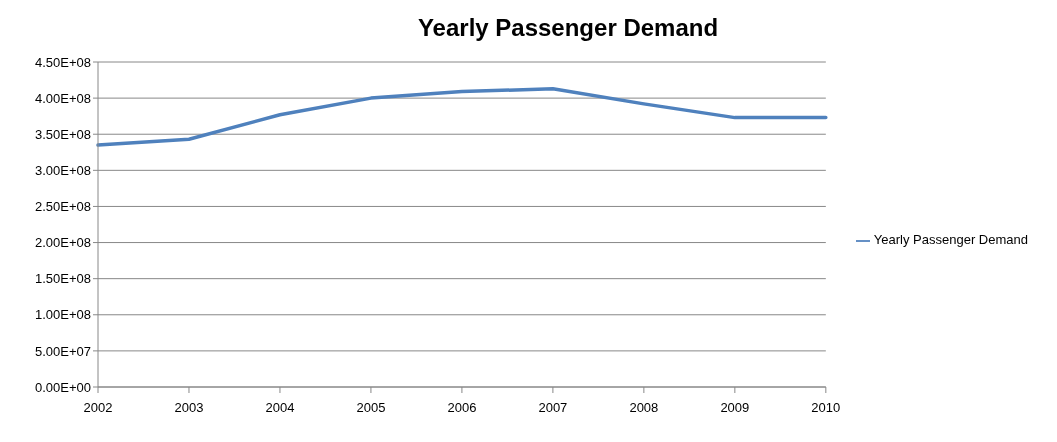 This screenshot has height=442, width=1057. What do you see at coordinates (62, 351) in the screenshot?
I see `y-tick-label: 5.00E+07` at bounding box center [62, 351].